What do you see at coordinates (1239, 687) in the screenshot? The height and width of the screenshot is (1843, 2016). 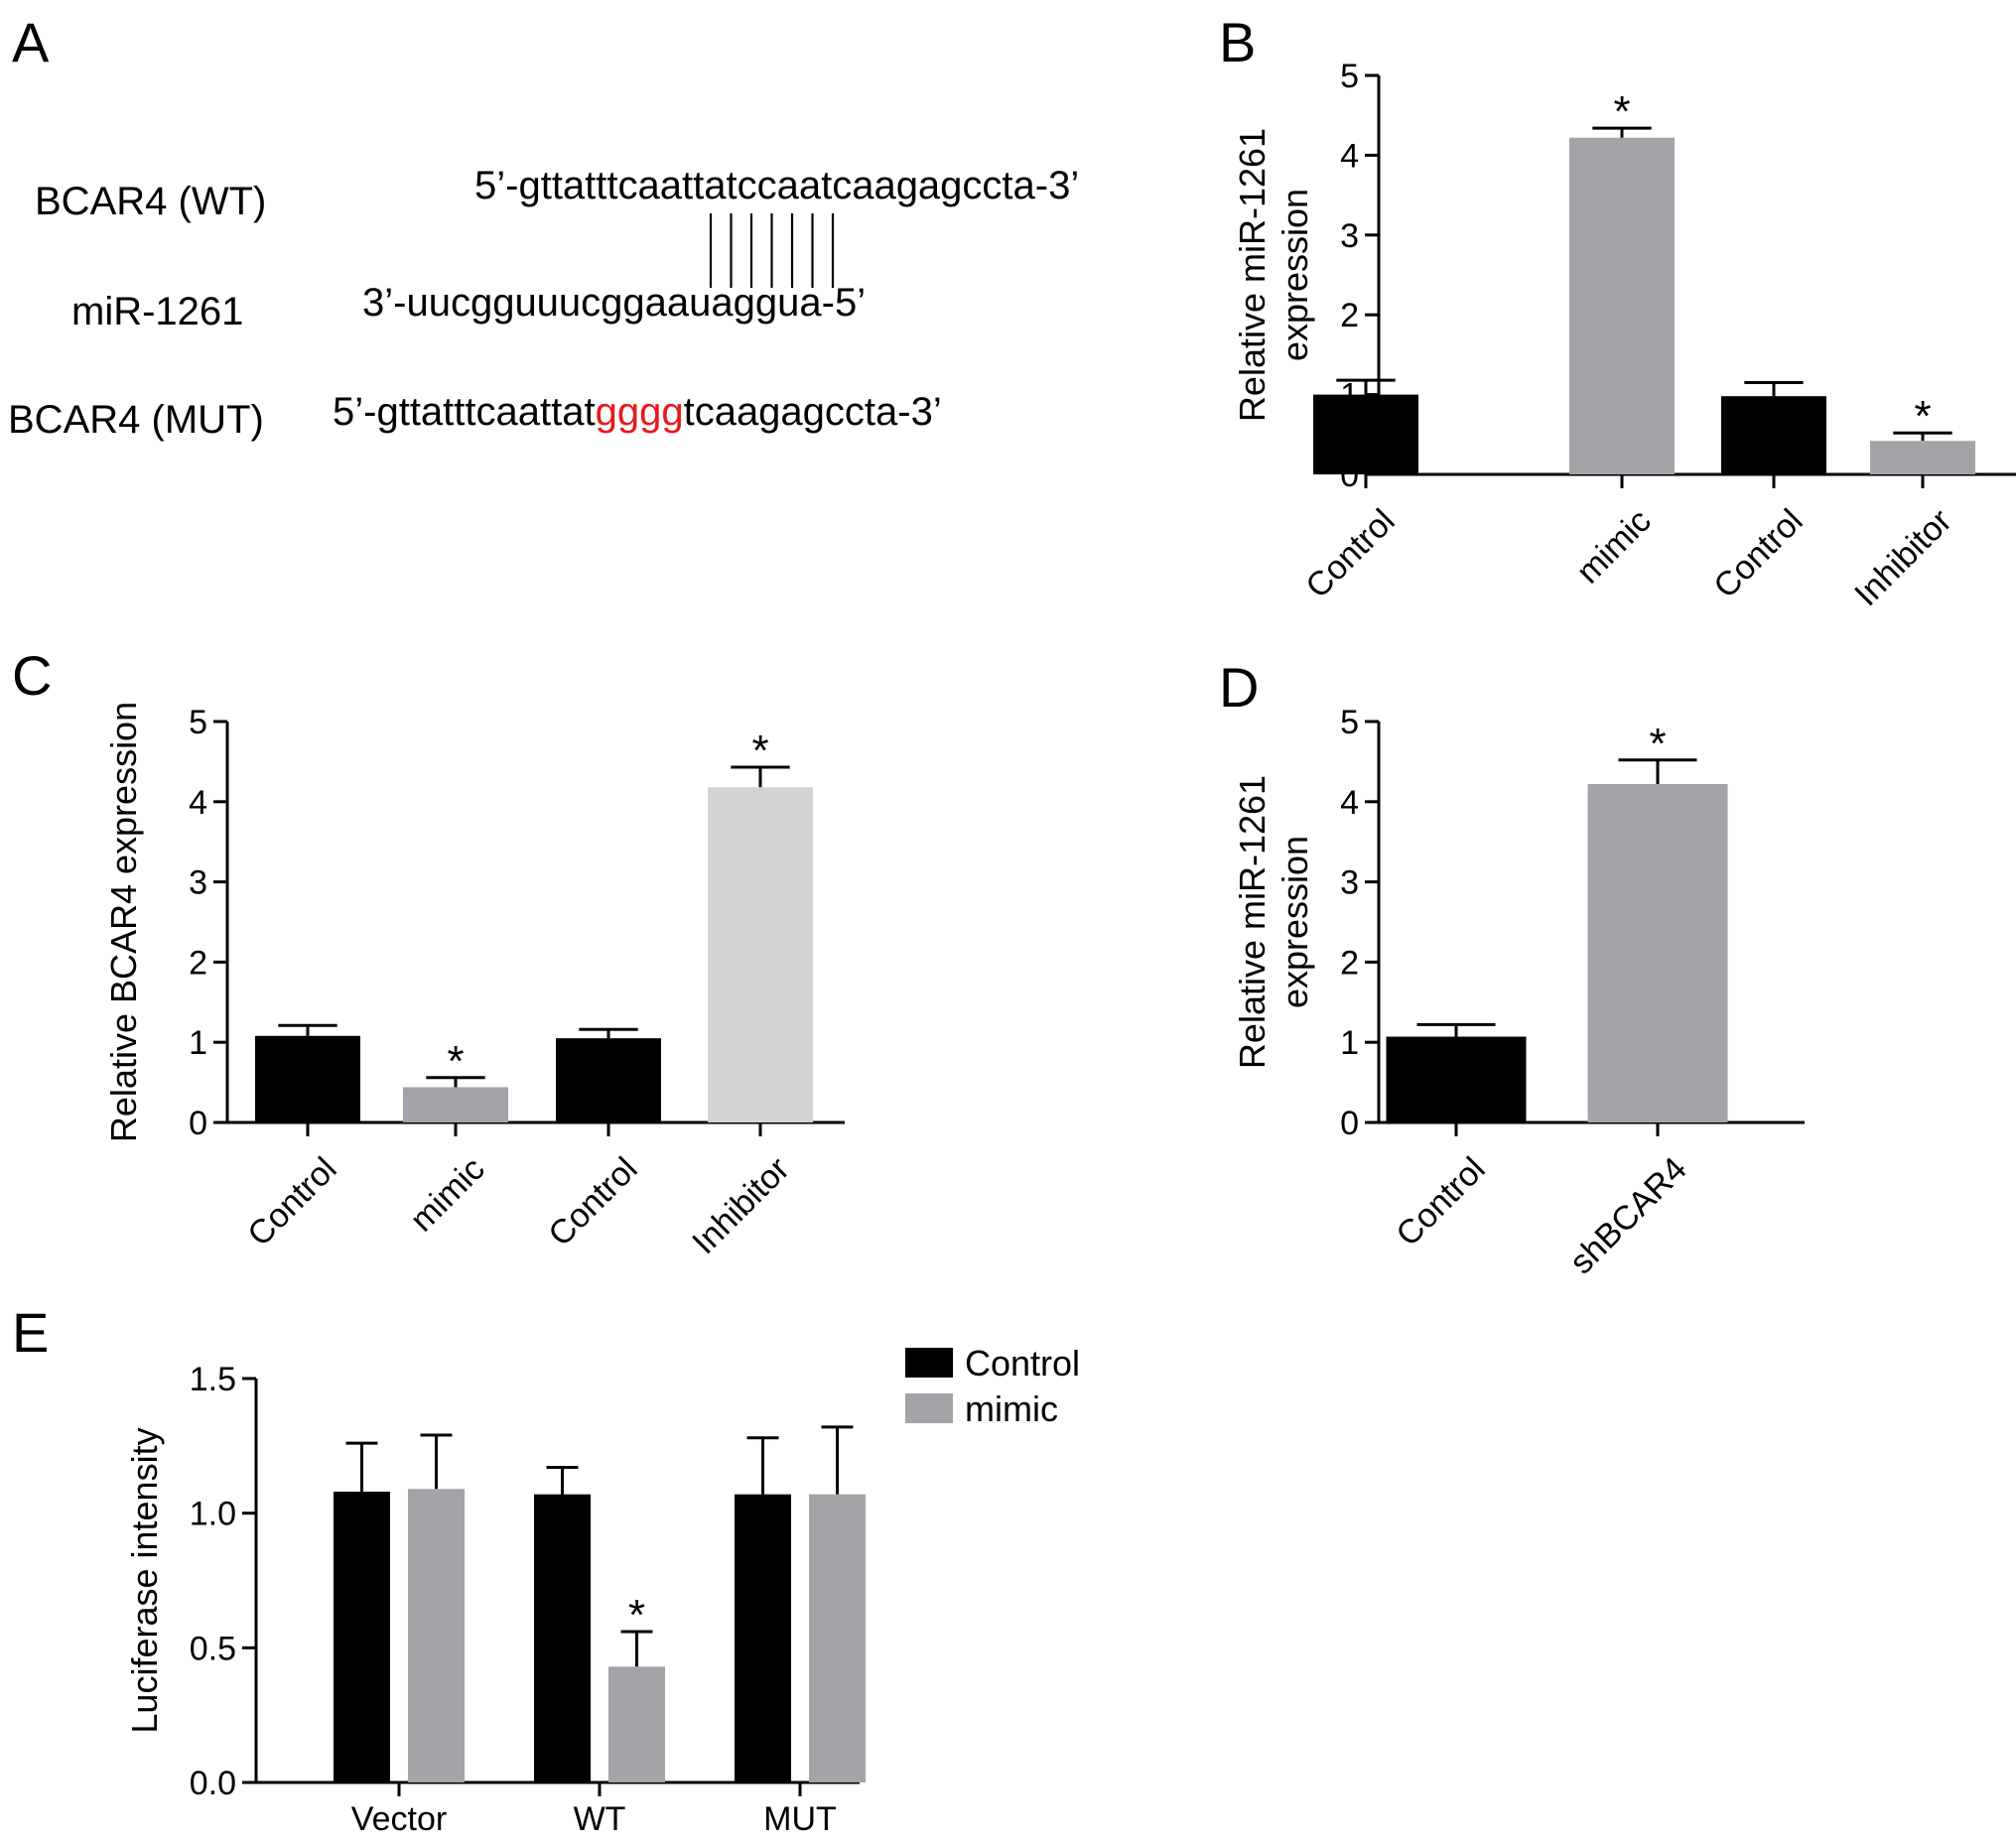 I see `panel-letter-d: D` at bounding box center [1239, 687].